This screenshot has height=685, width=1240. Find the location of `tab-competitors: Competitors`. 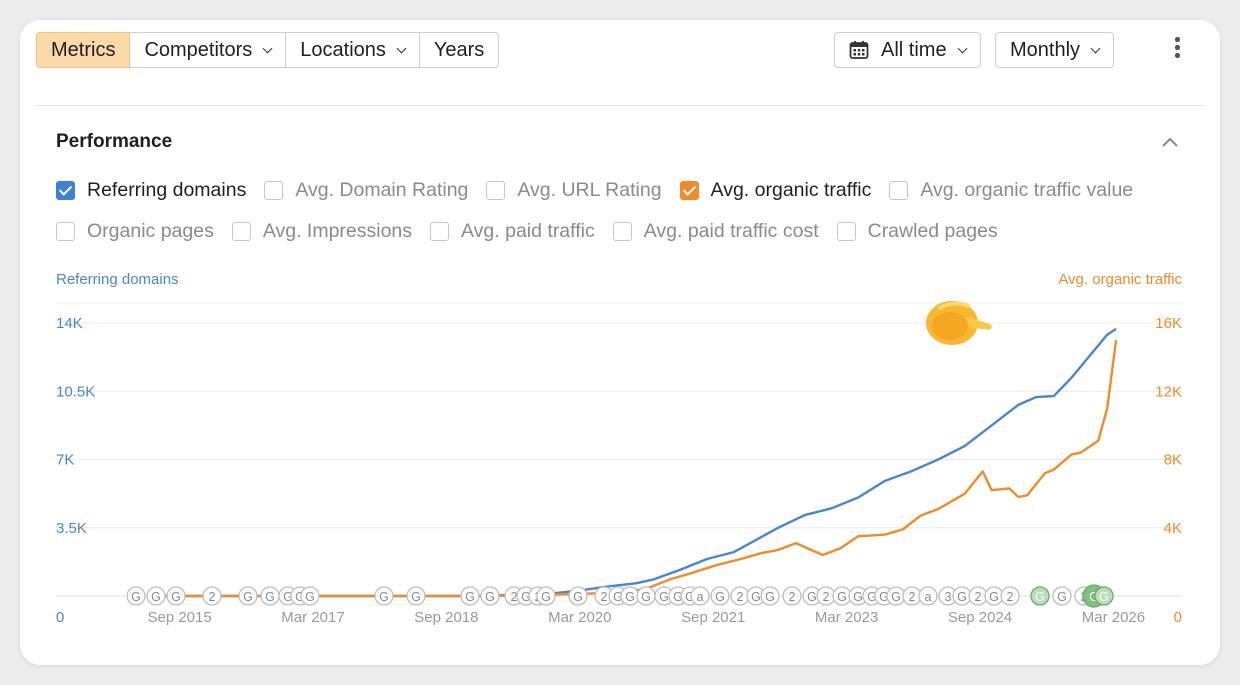

tab-competitors: Competitors is located at coordinates (208, 50).